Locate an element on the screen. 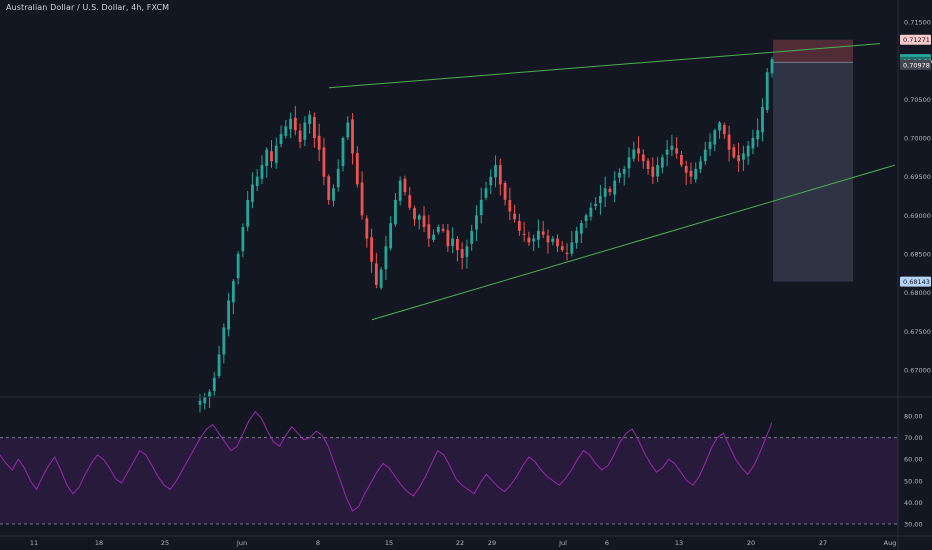  trendline-upper is located at coordinates (604, 66).